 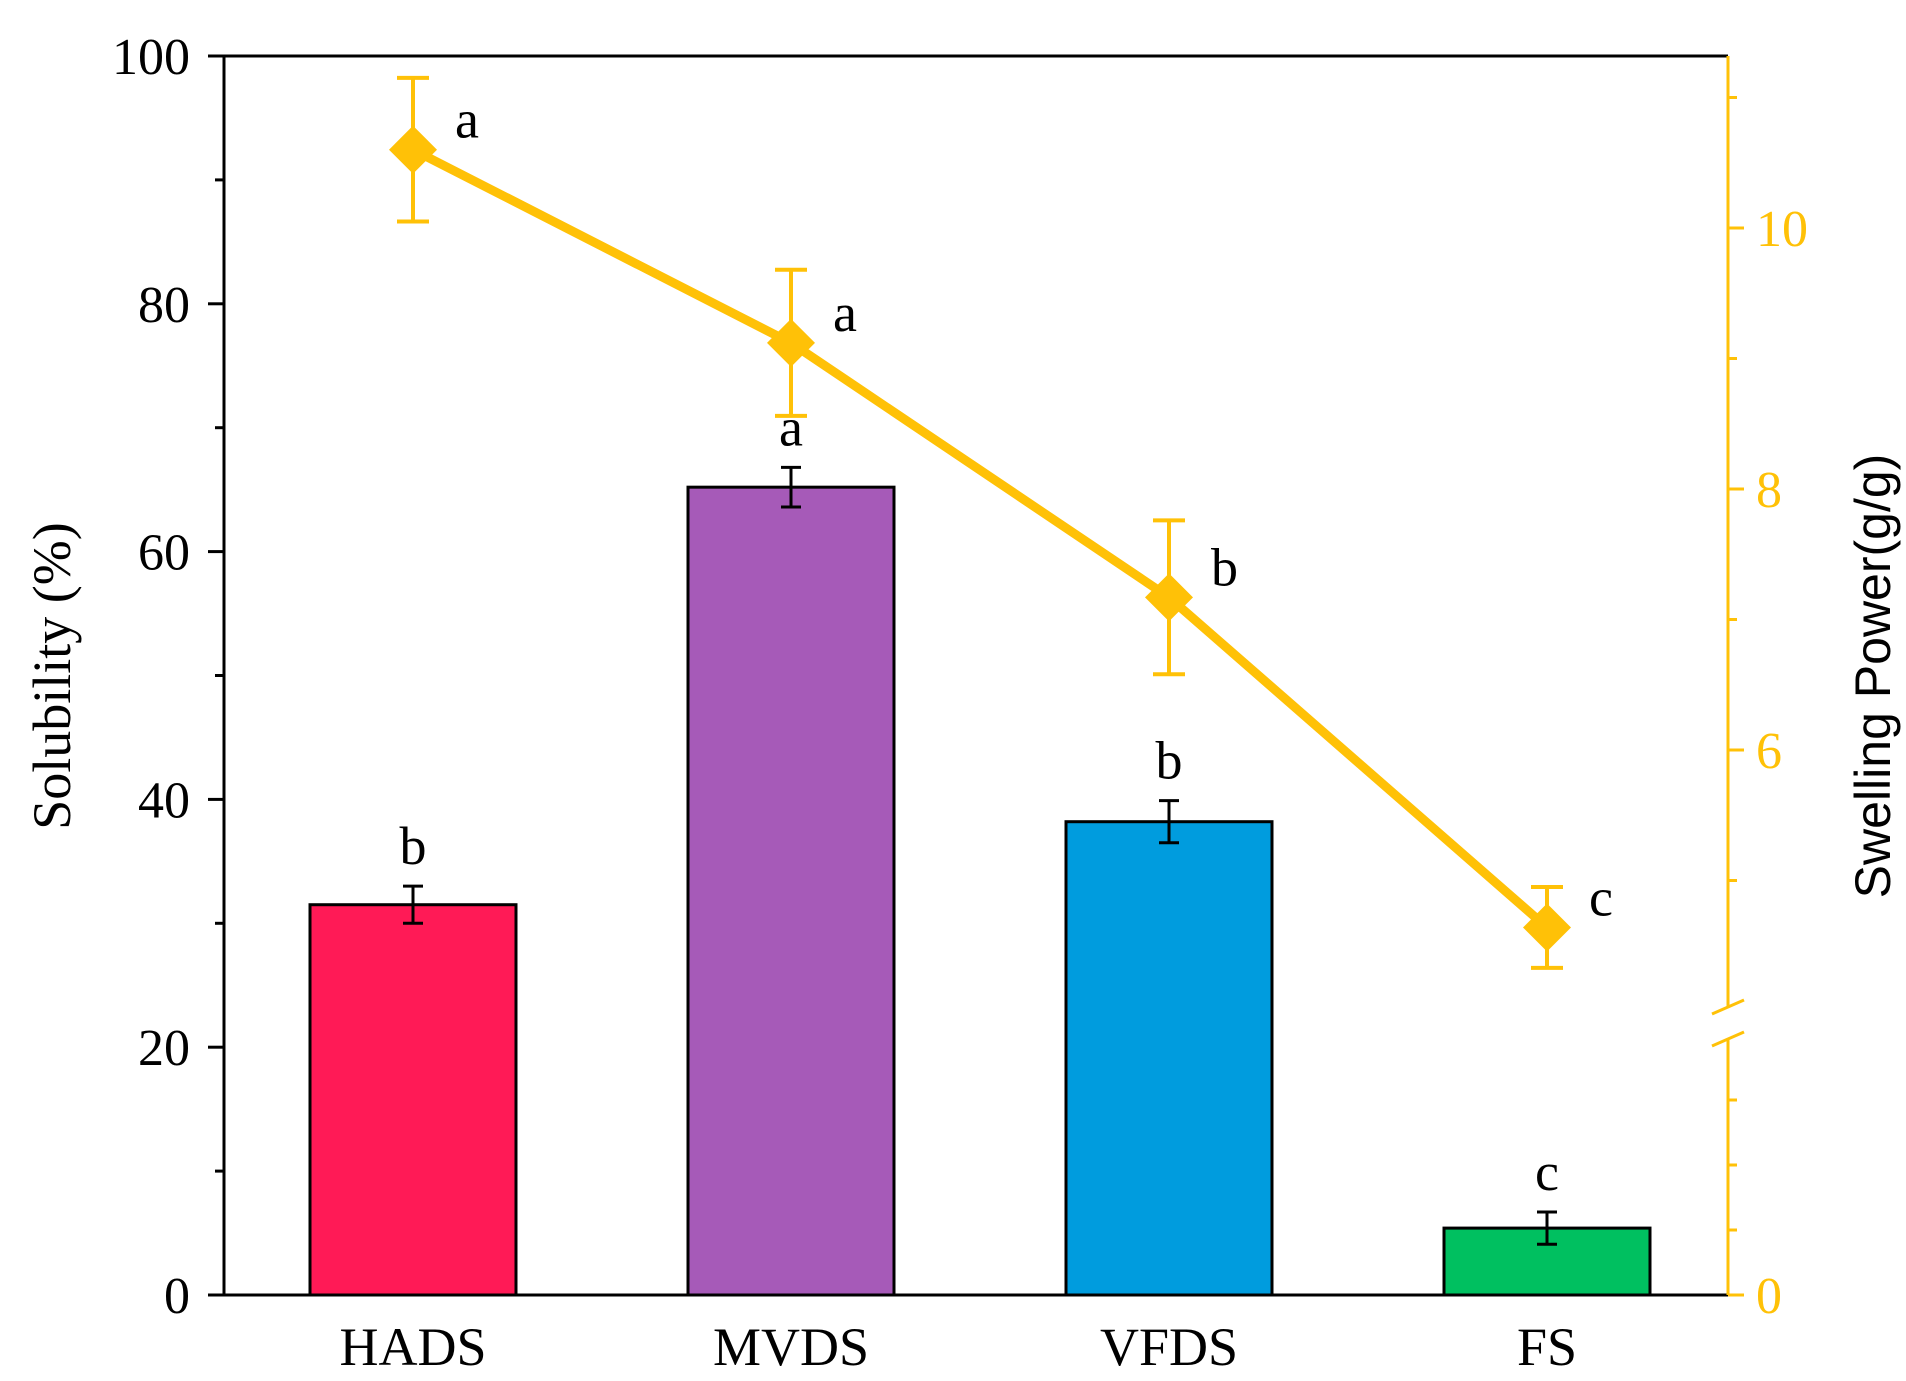 I want to click on right-tick-label: 0, so click(x=1769, y=1296).